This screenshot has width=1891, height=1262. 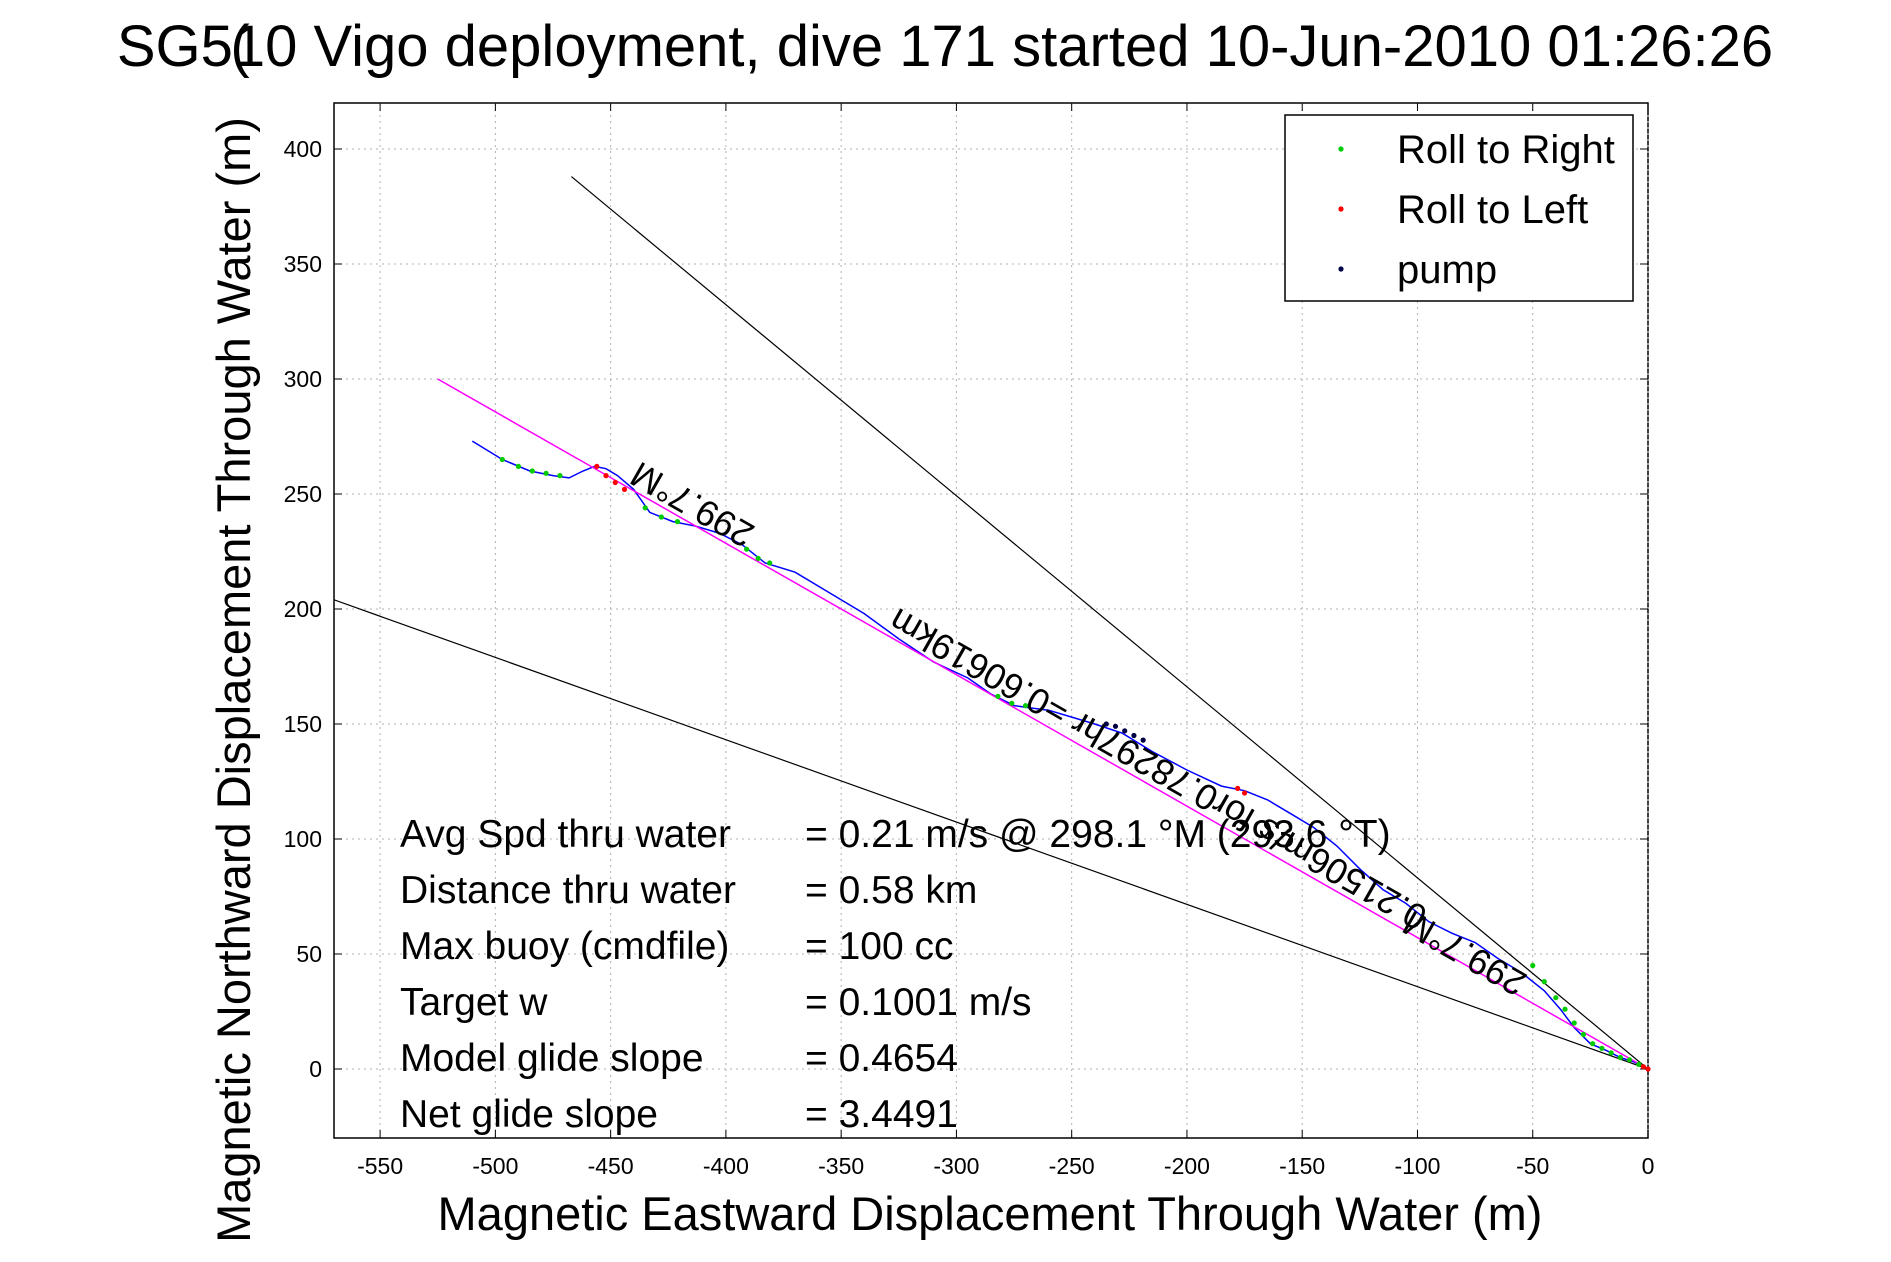 What do you see at coordinates (1532, 1166) in the screenshot?
I see `x-tick-label: -50` at bounding box center [1532, 1166].